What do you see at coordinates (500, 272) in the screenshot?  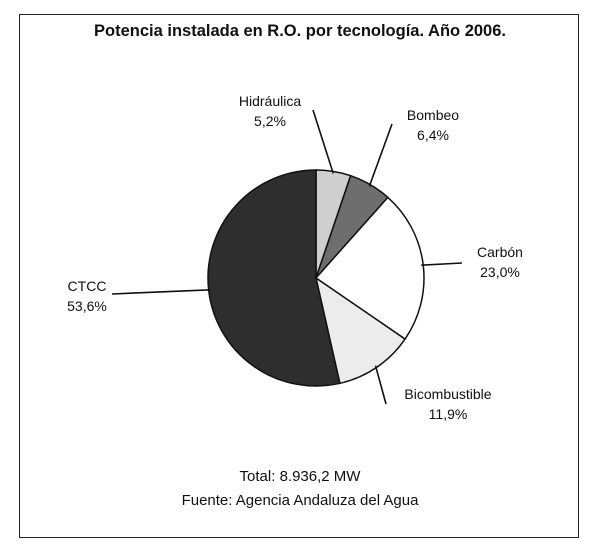 I see `label-carbon-value: 23,0%` at bounding box center [500, 272].